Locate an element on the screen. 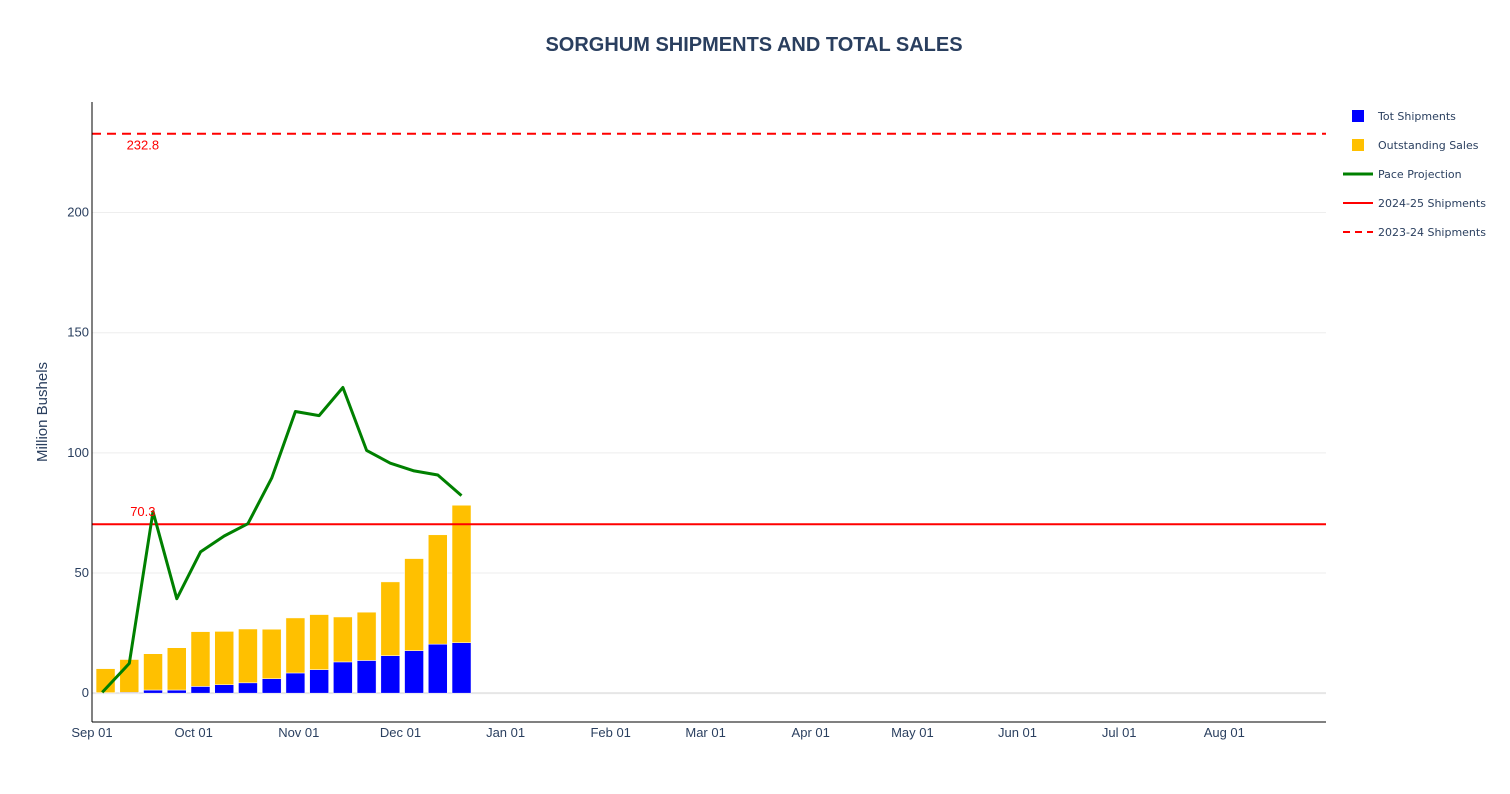  pace-projection-line is located at coordinates (282, 540).